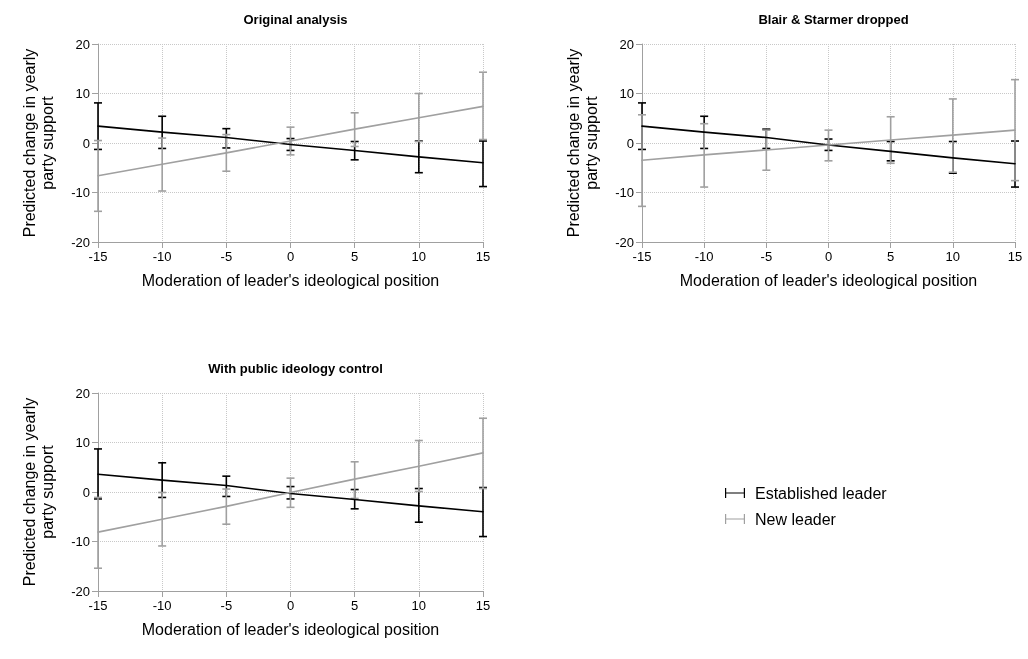 The height and width of the screenshot is (659, 1028). What do you see at coordinates (821, 493) in the screenshot?
I see `legend-label: Established leader` at bounding box center [821, 493].